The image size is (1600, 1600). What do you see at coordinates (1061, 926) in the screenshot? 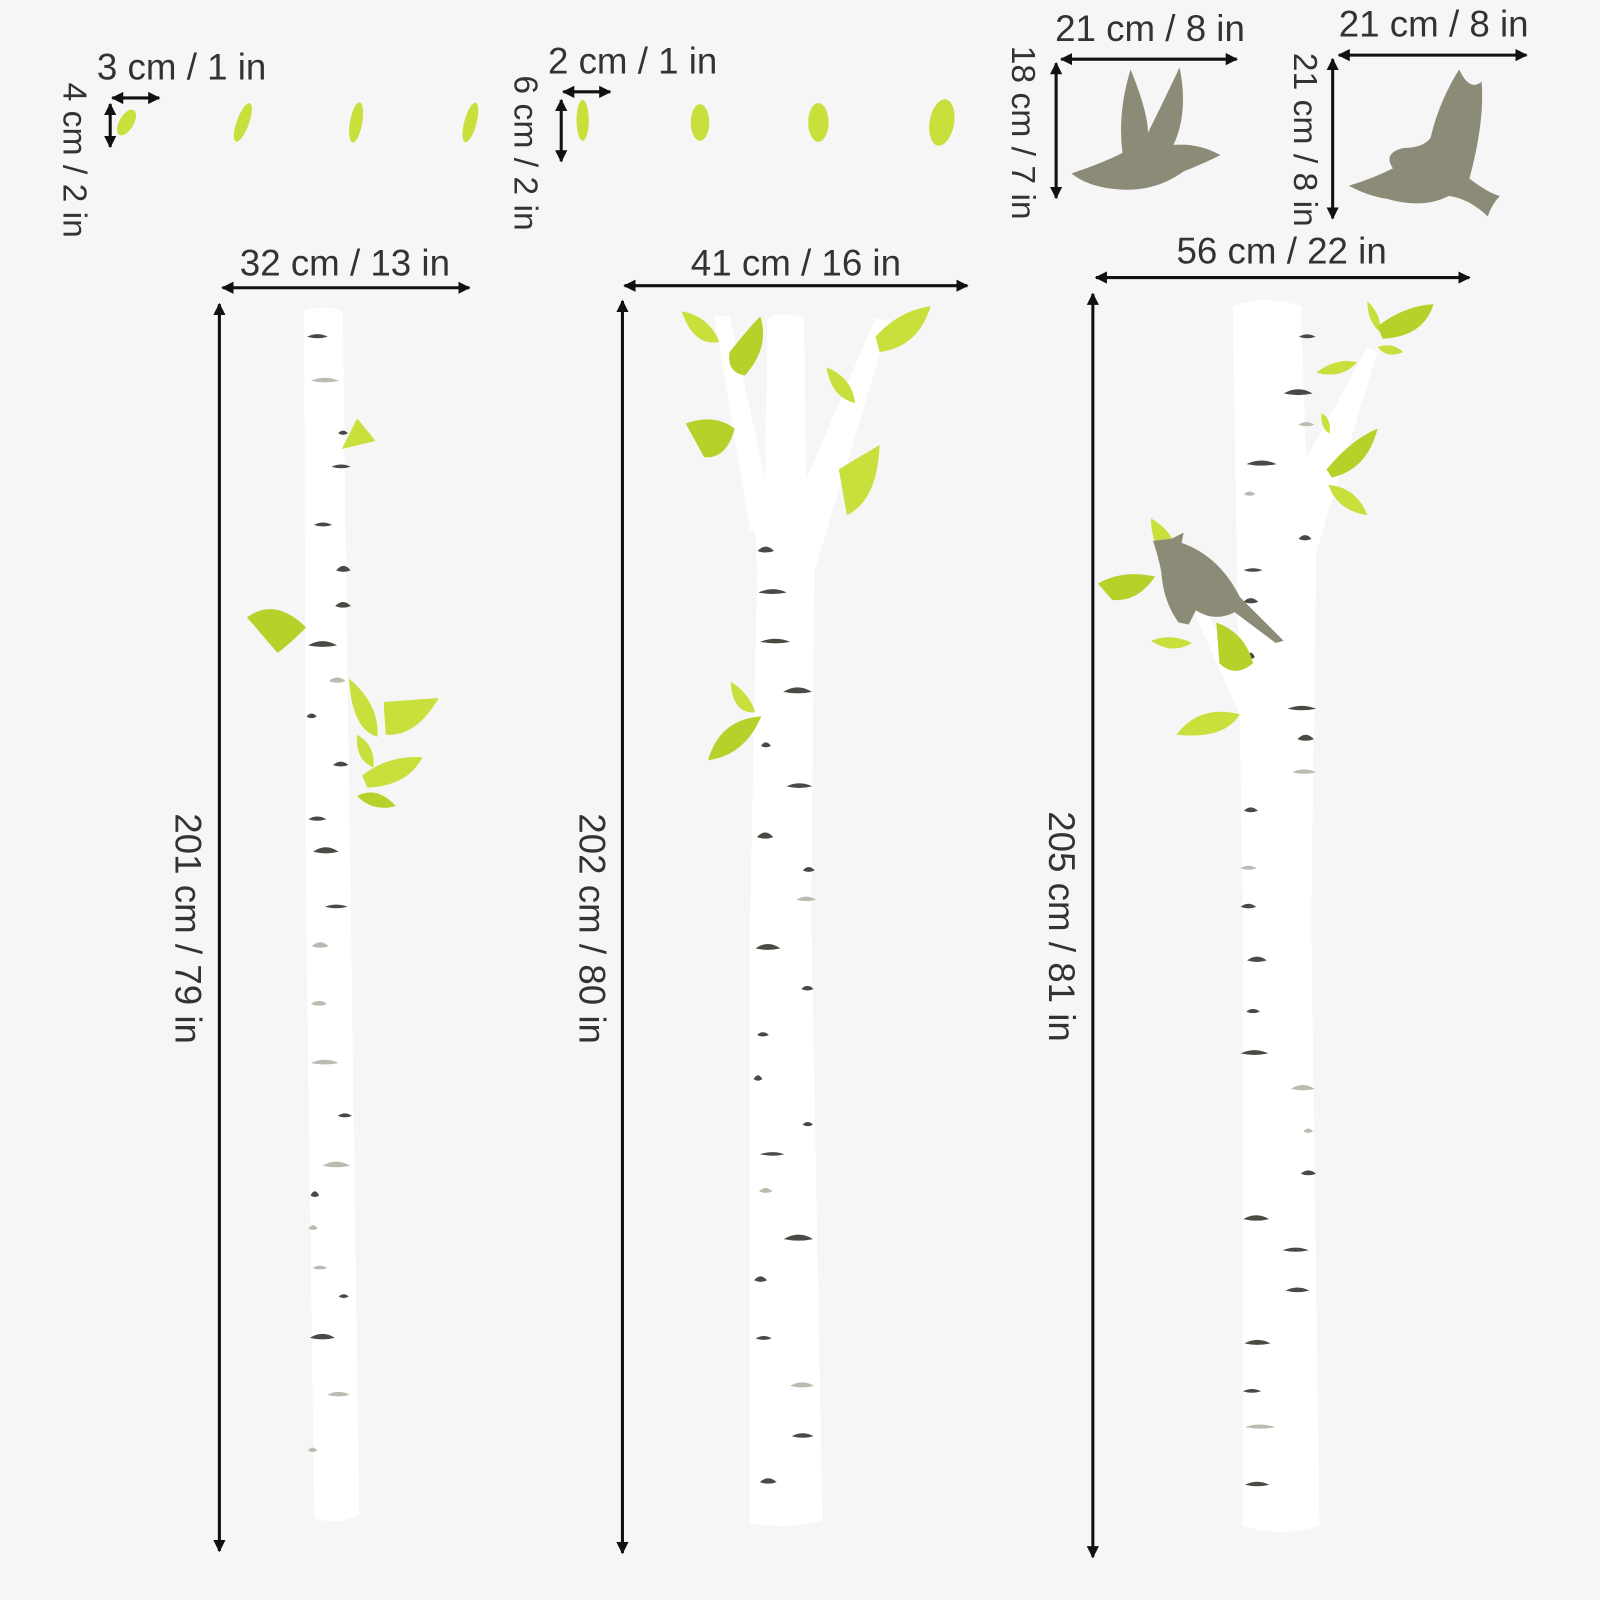
I see `dimension-label: 205 cm / 81 in` at bounding box center [1061, 926].